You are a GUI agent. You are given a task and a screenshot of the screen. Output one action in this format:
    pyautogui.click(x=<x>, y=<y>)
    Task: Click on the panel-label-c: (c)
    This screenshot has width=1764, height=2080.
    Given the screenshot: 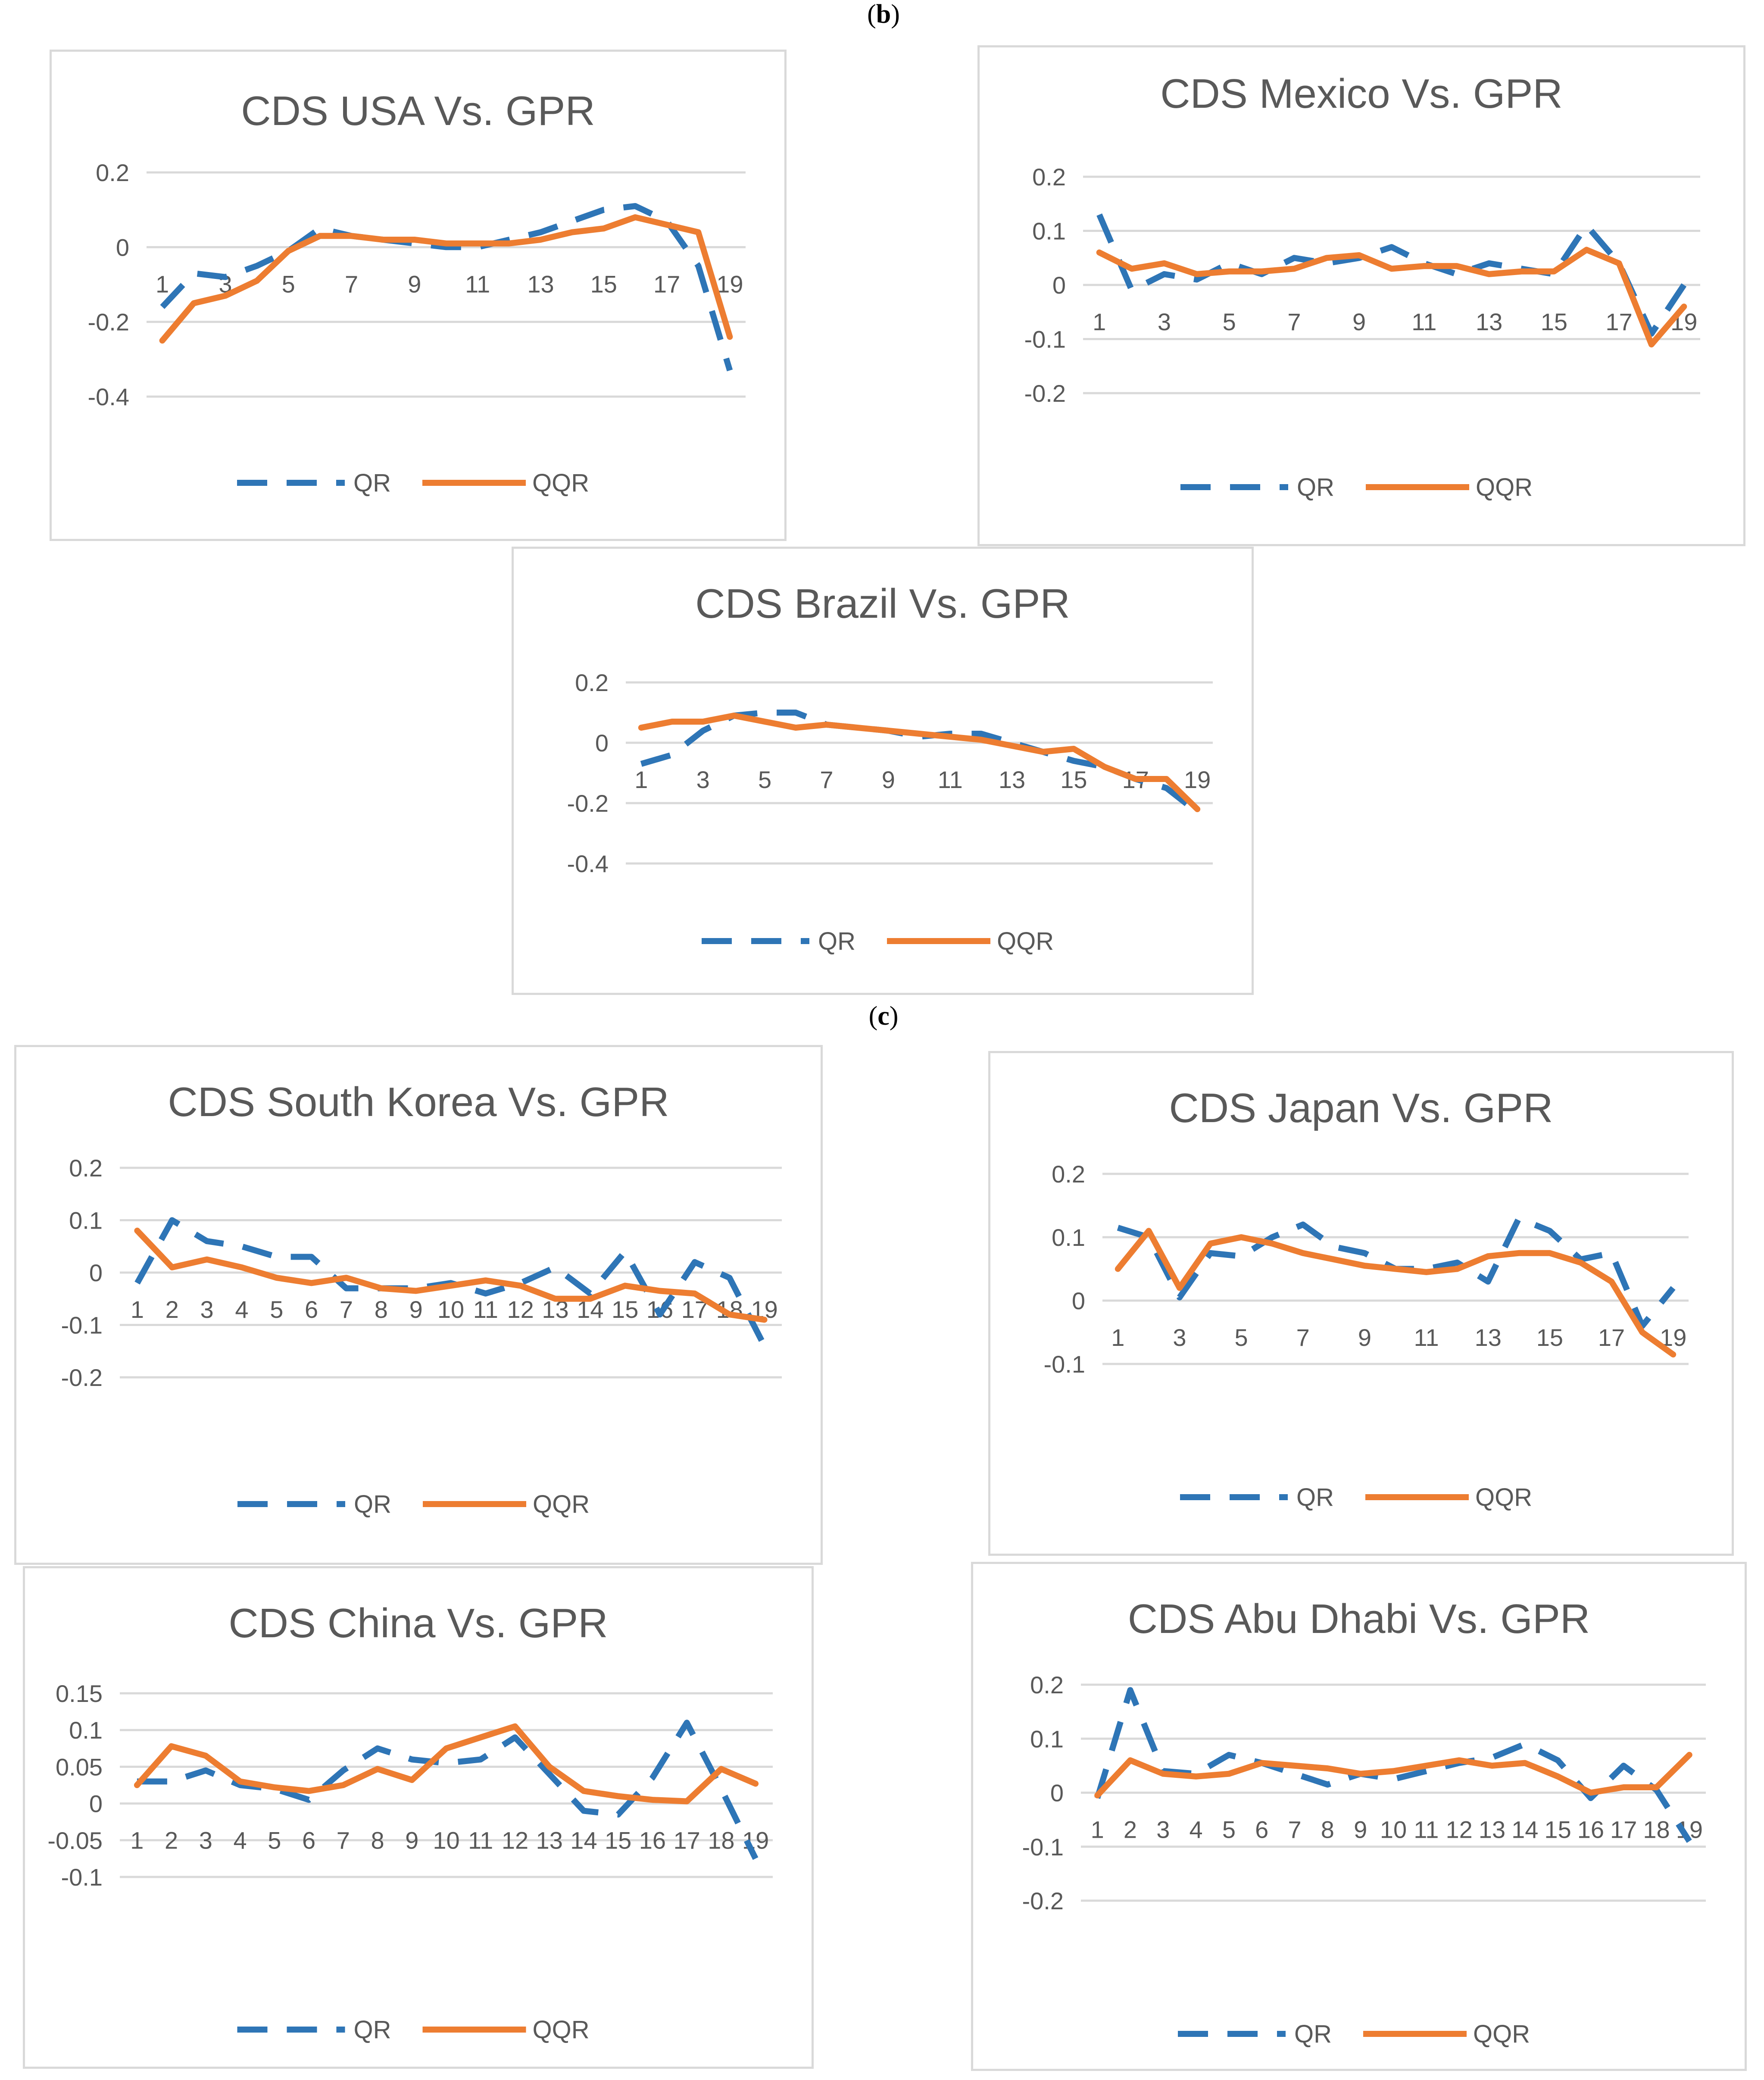 What is the action you would take?
    pyautogui.click(x=883, y=1016)
    